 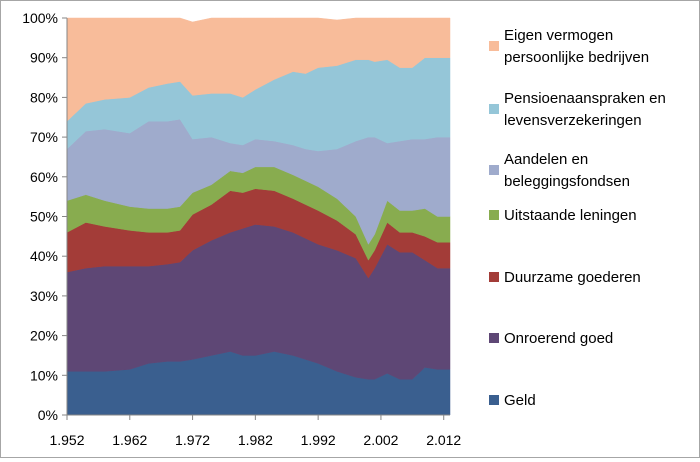 I want to click on x-tick-label: 1.962, so click(x=129, y=440).